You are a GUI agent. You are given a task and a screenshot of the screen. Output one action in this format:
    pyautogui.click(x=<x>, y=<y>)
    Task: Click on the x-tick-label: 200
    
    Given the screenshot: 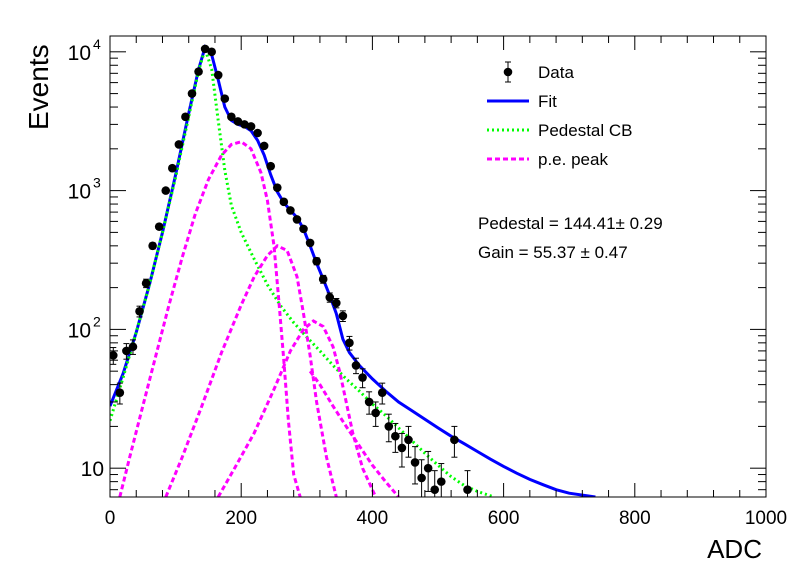 What is the action you would take?
    pyautogui.click(x=241, y=518)
    